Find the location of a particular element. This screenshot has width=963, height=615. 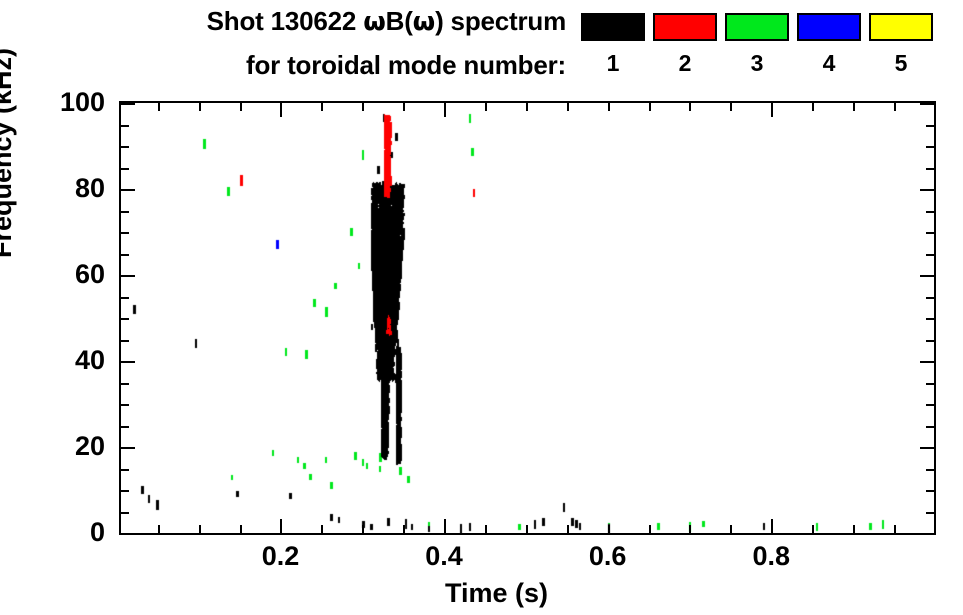

y-tick-label: 40 is located at coordinates (89, 360).